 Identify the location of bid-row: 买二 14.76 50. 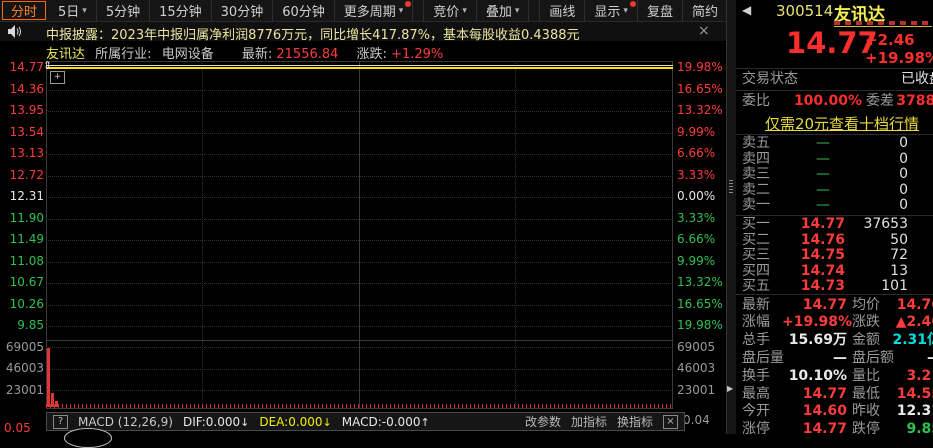
(834, 240).